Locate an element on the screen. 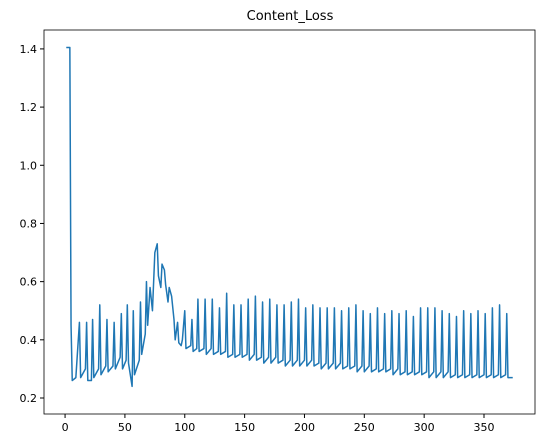 Image resolution: width=551 pixels, height=439 pixels. y-tick-label: 1.4 is located at coordinates (29, 49).